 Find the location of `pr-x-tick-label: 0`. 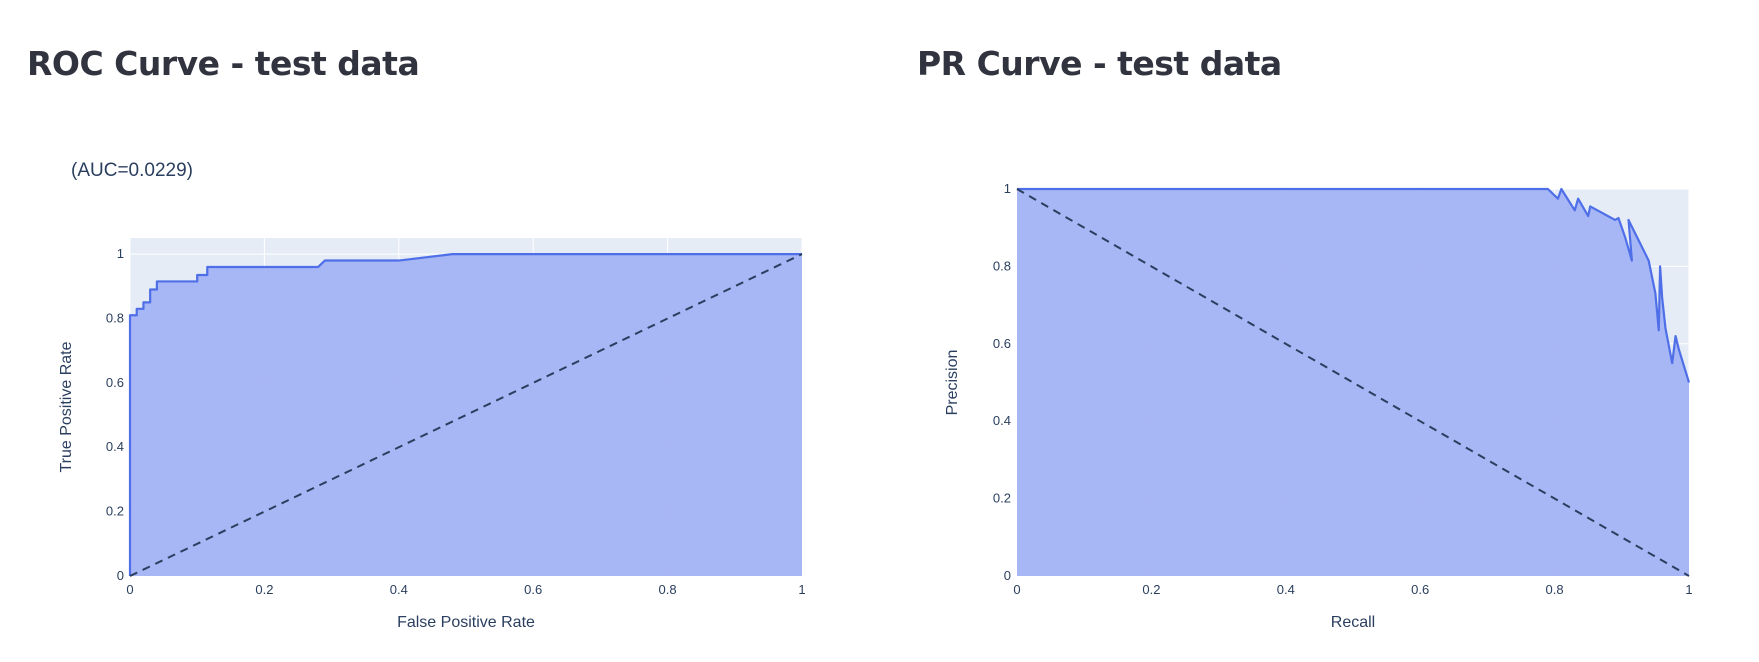

pr-x-tick-label: 0 is located at coordinates (1016, 589).